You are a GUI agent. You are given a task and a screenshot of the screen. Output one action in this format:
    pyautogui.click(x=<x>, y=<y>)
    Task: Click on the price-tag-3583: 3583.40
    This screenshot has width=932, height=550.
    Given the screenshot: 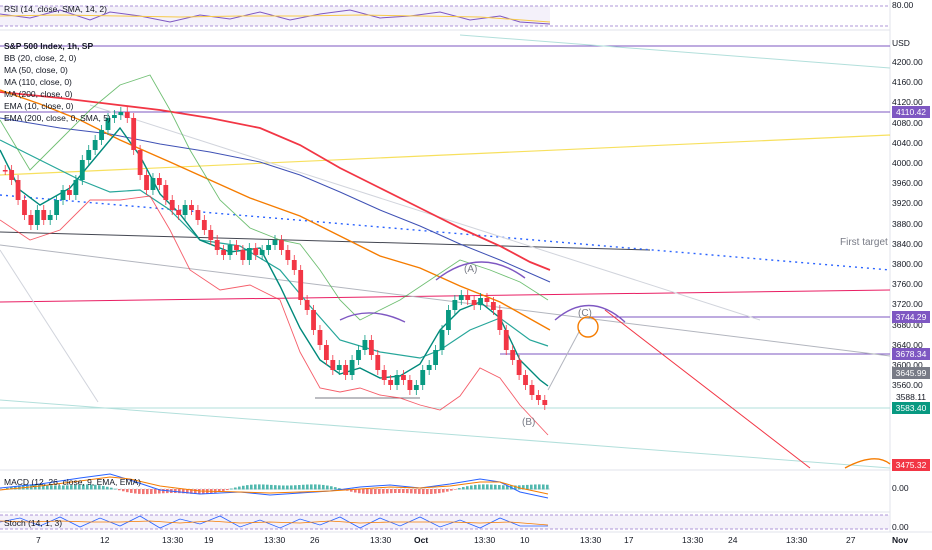 What is the action you would take?
    pyautogui.click(x=911, y=408)
    